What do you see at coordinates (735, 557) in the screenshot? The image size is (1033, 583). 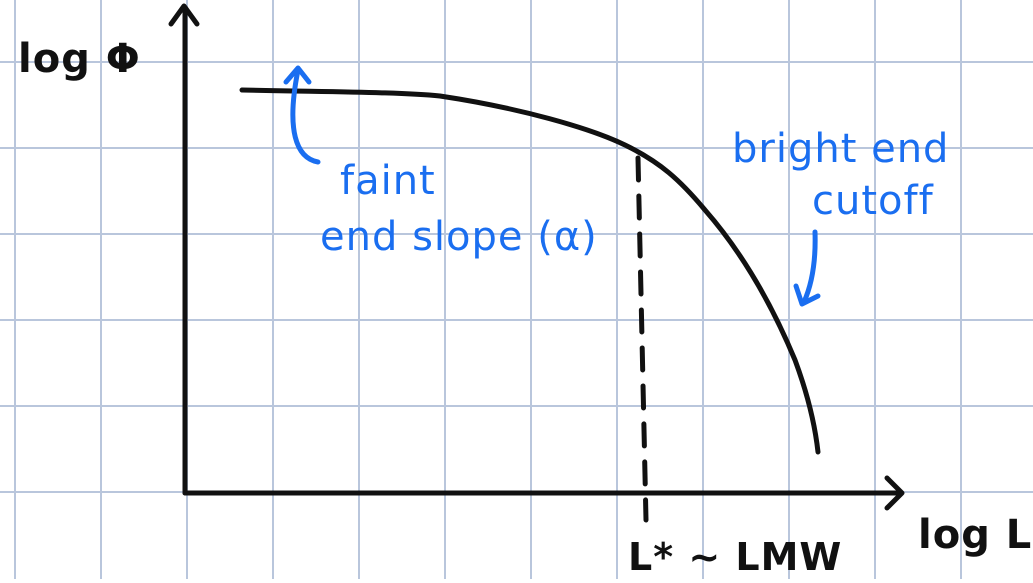 I see `l-star-label: L* ~ LMW` at bounding box center [735, 557].